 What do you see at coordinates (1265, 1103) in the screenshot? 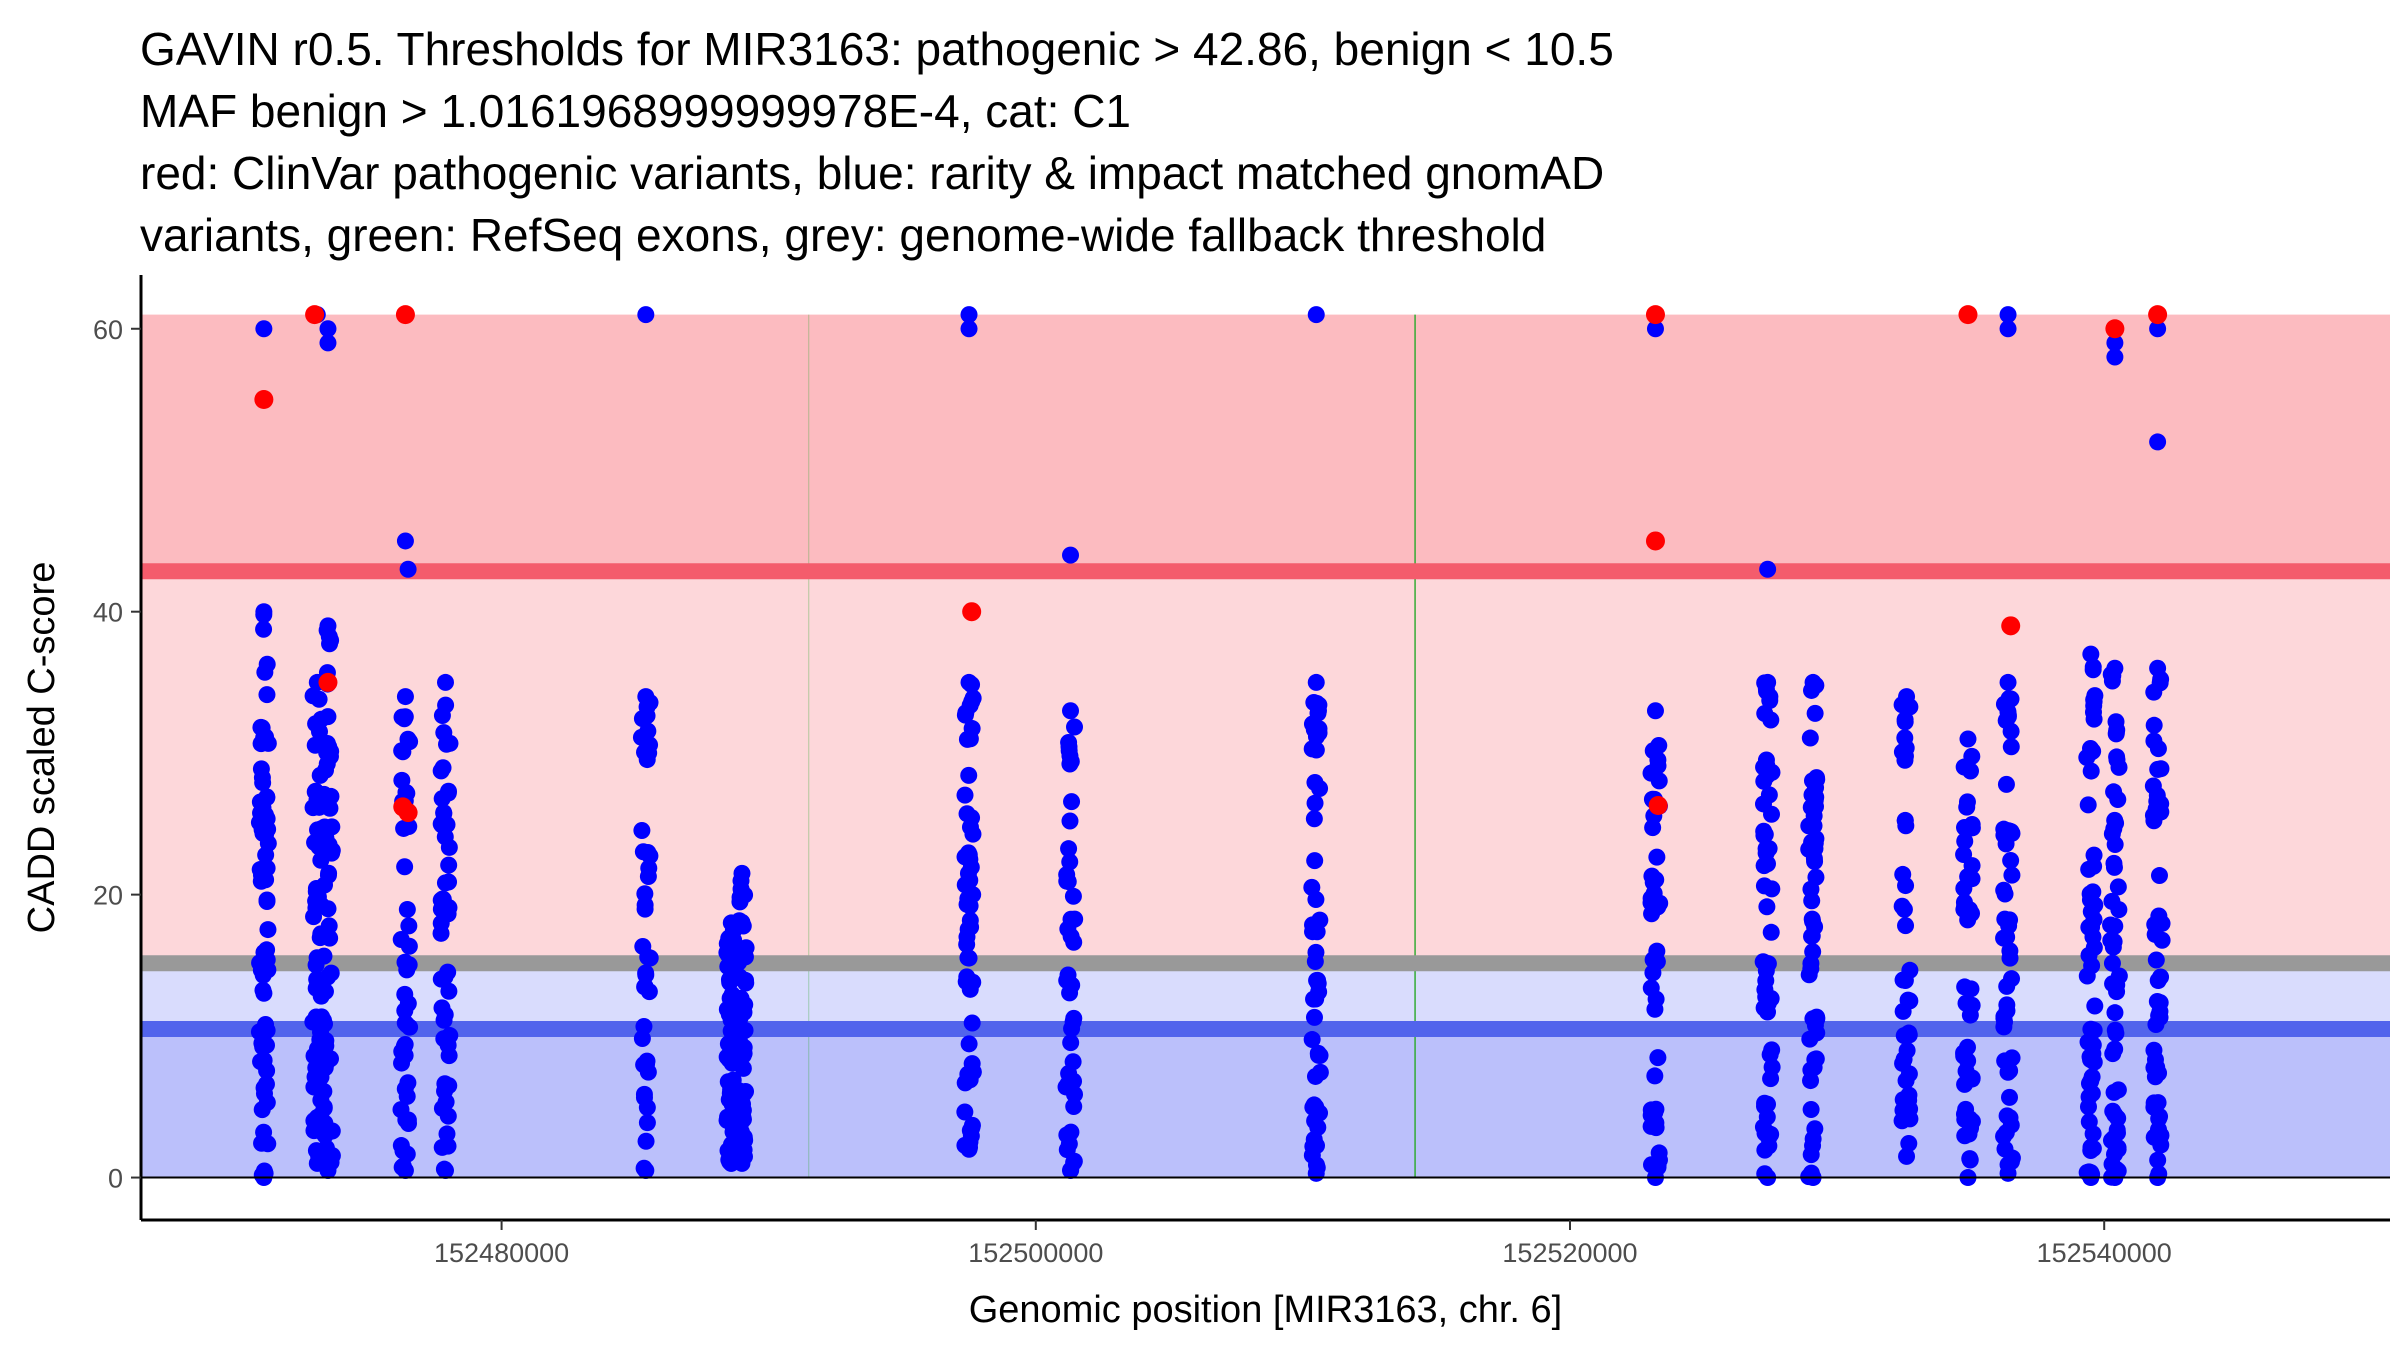
I see `band-benign` at bounding box center [1265, 1103].